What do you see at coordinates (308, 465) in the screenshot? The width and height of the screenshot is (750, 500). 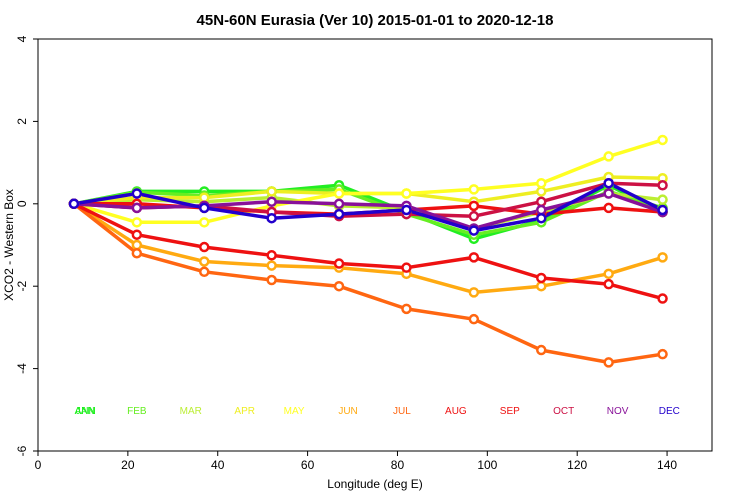 I see `x-tick-label: 60` at bounding box center [308, 465].